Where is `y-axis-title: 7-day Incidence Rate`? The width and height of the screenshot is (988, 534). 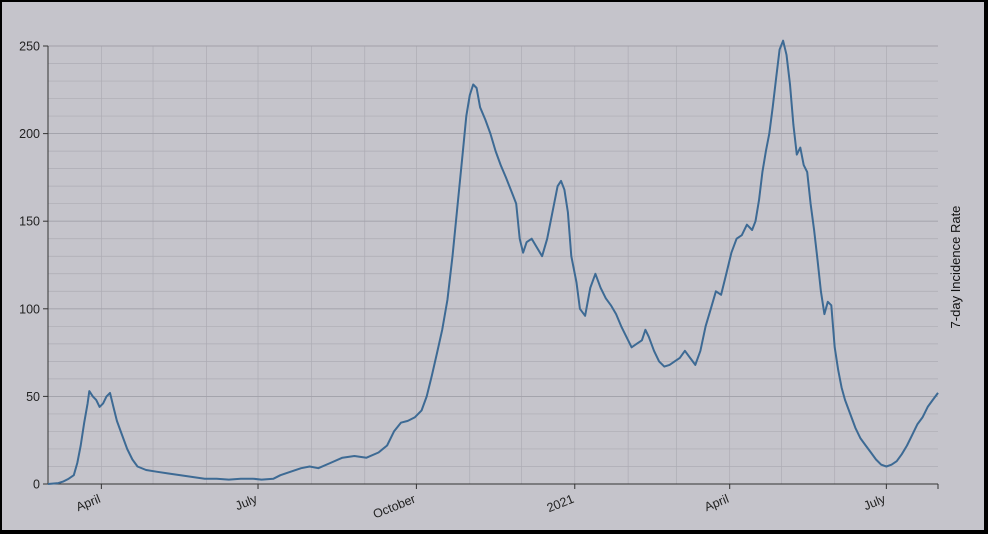 y-axis-title: 7-day Incidence Rate is located at coordinates (955, 267).